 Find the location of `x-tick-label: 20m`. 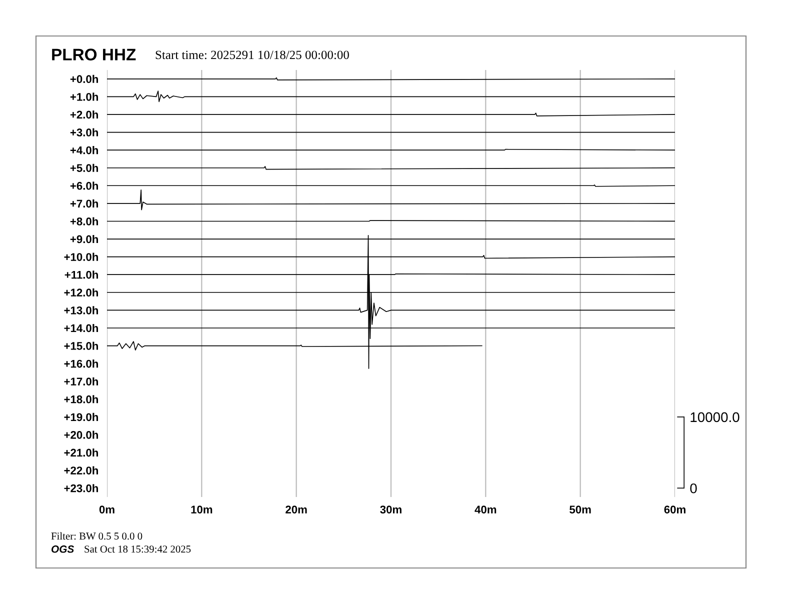

x-tick-label: 20m is located at coordinates (296, 510).